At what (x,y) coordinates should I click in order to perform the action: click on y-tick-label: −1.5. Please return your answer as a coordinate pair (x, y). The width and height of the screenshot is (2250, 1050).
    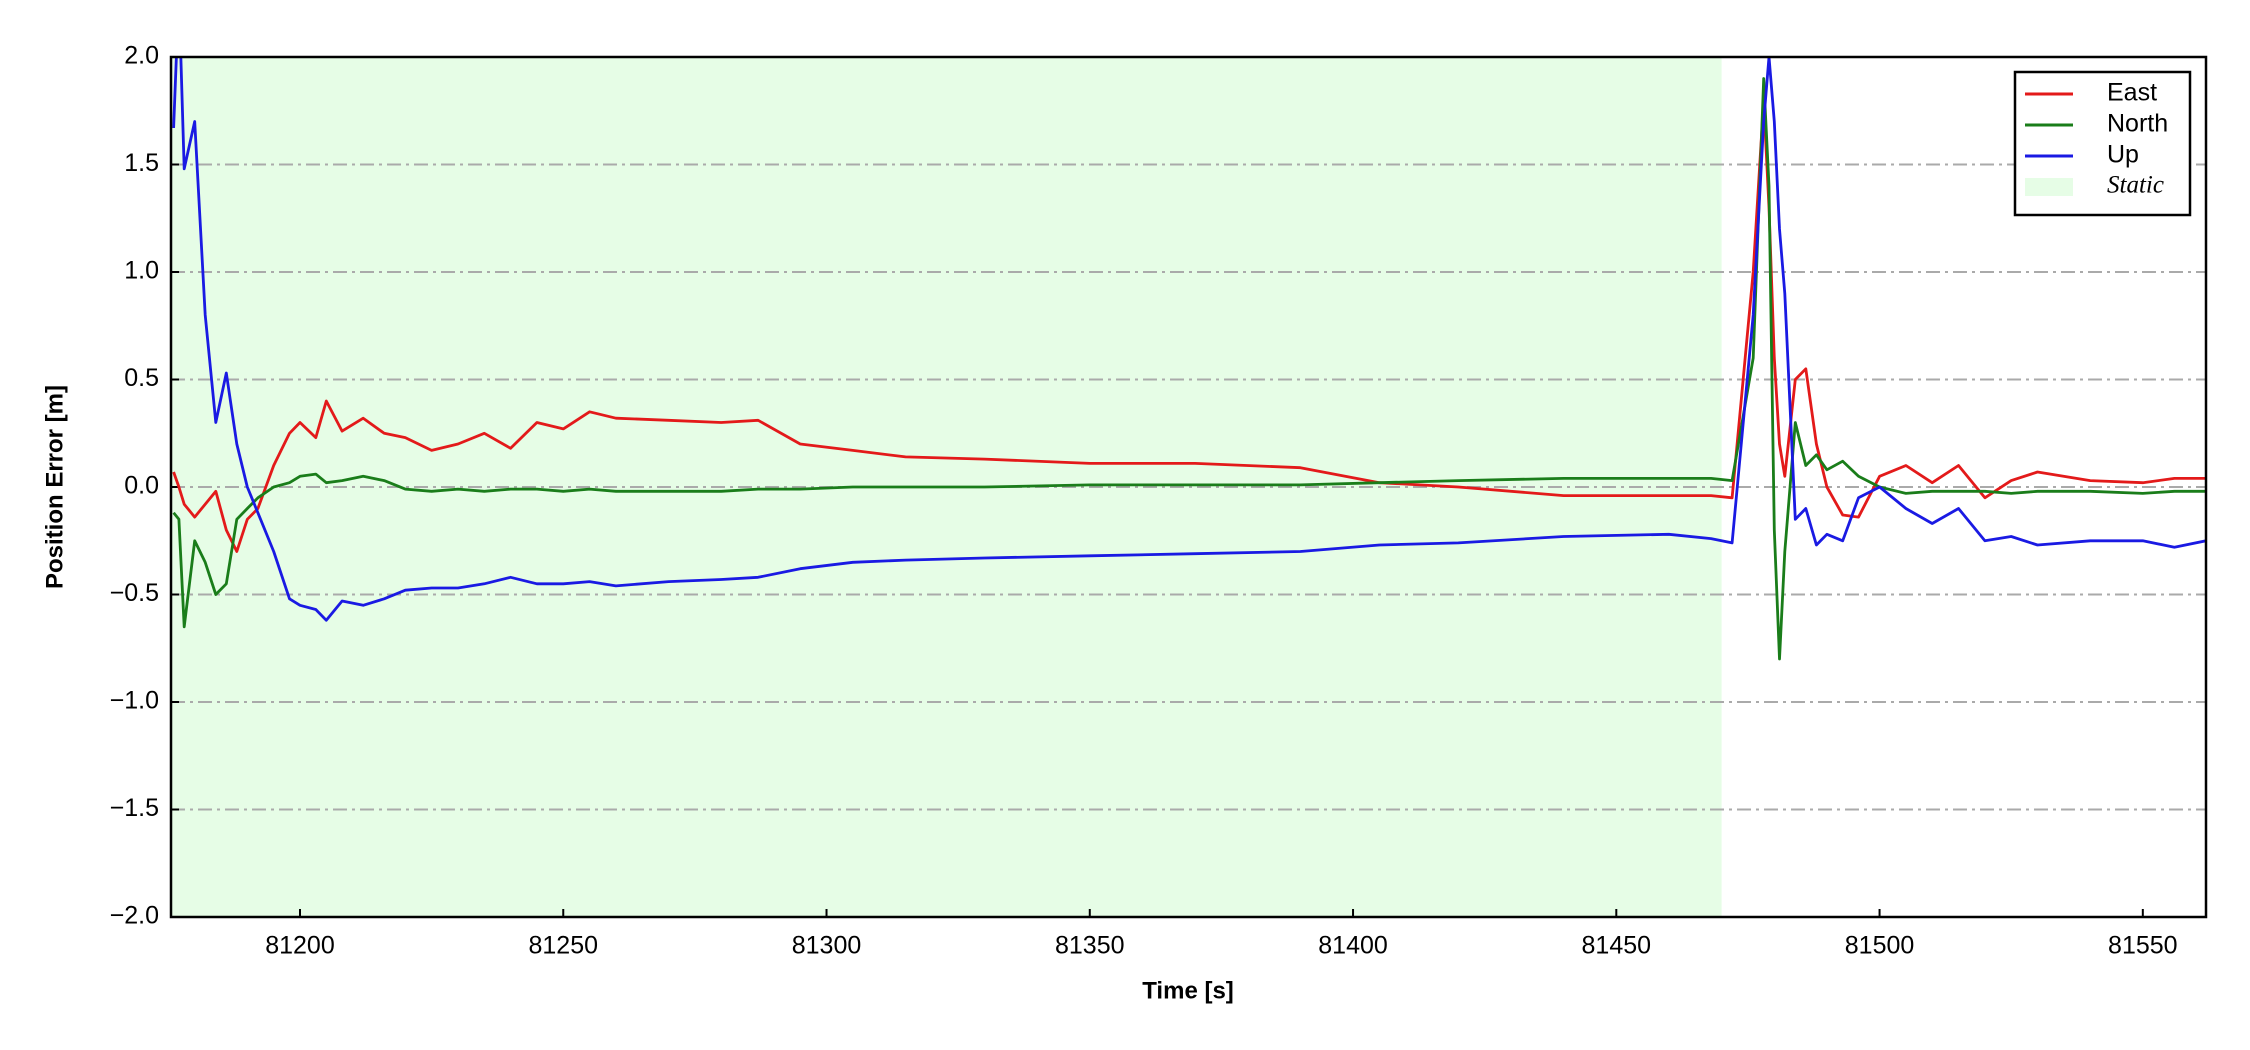
    Looking at the image, I should click on (134, 808).